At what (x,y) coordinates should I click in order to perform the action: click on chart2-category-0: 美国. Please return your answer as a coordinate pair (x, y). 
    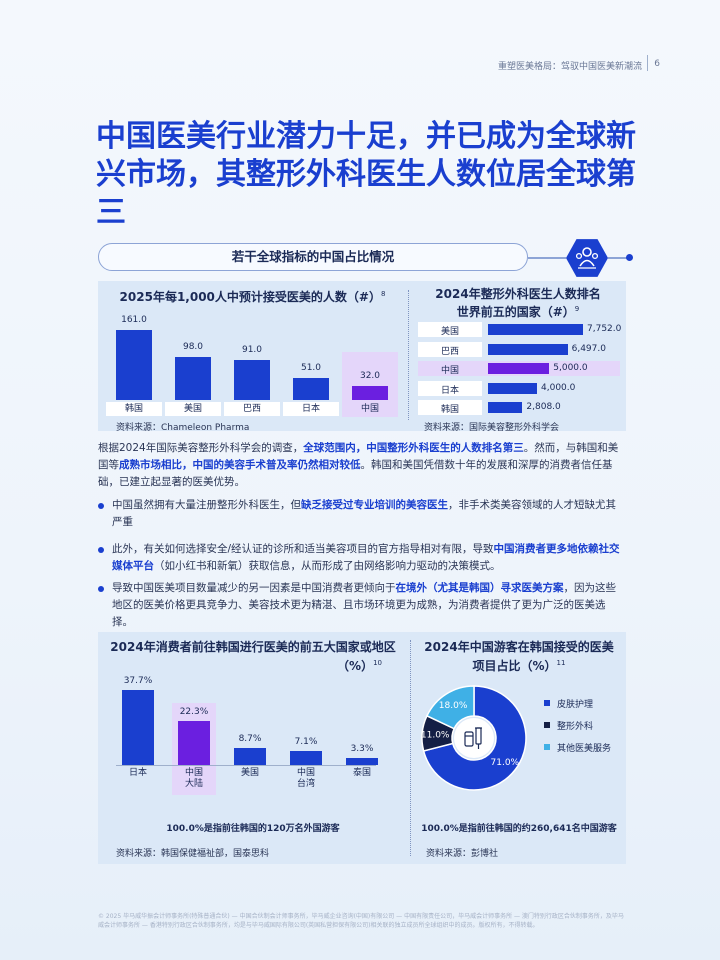
    Looking at the image, I should click on (449, 332).